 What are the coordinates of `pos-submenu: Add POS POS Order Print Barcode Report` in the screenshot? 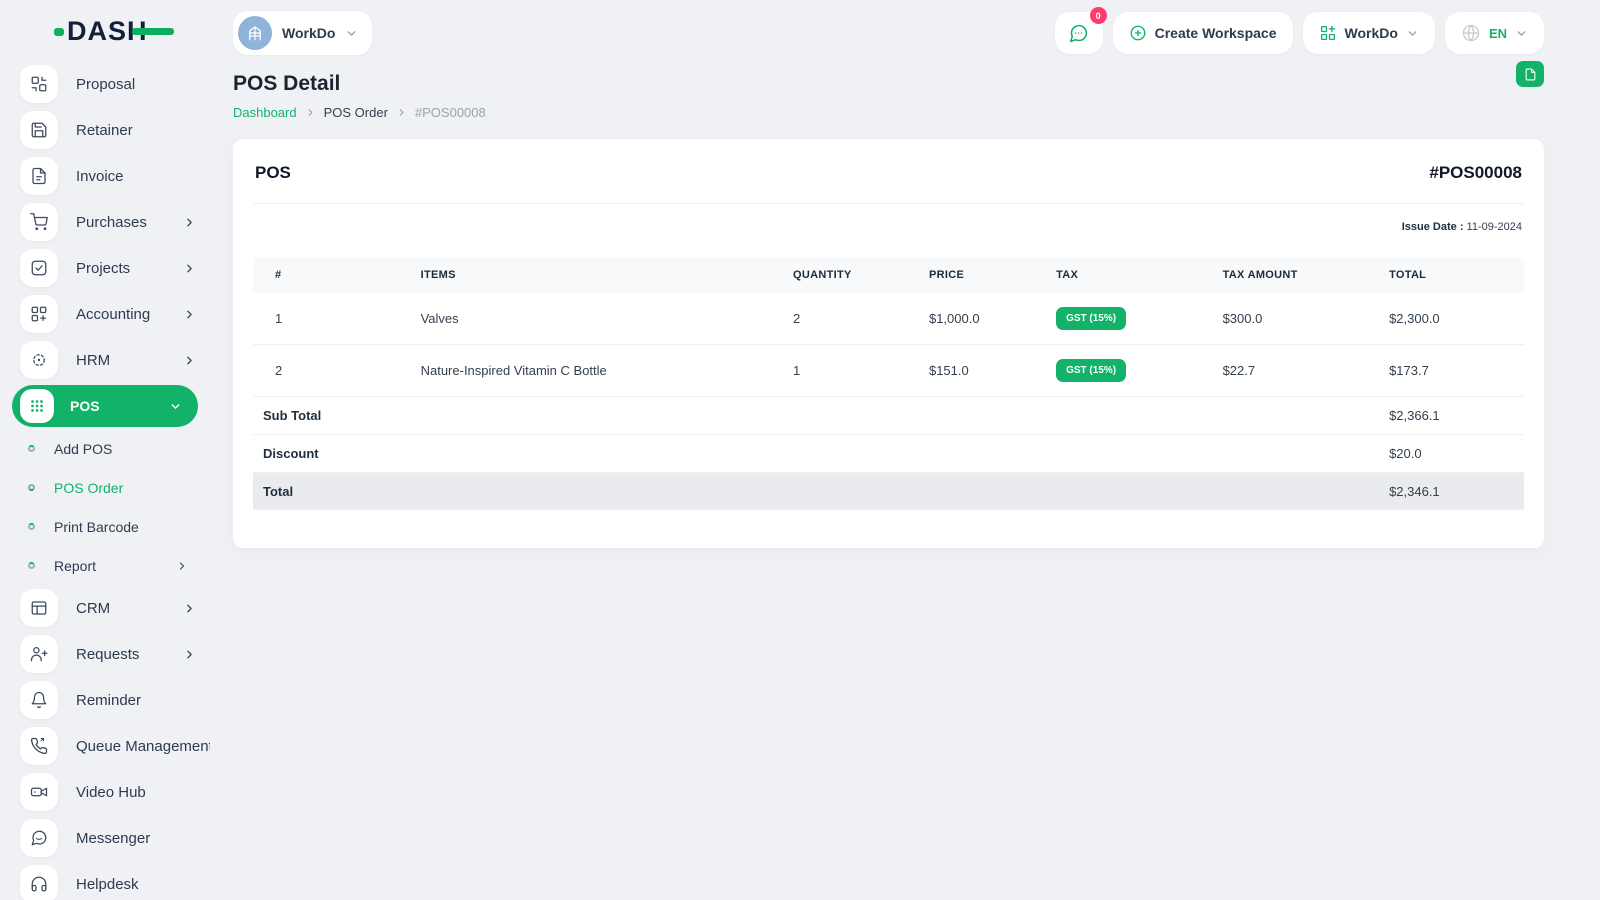 It's located at (105, 507).